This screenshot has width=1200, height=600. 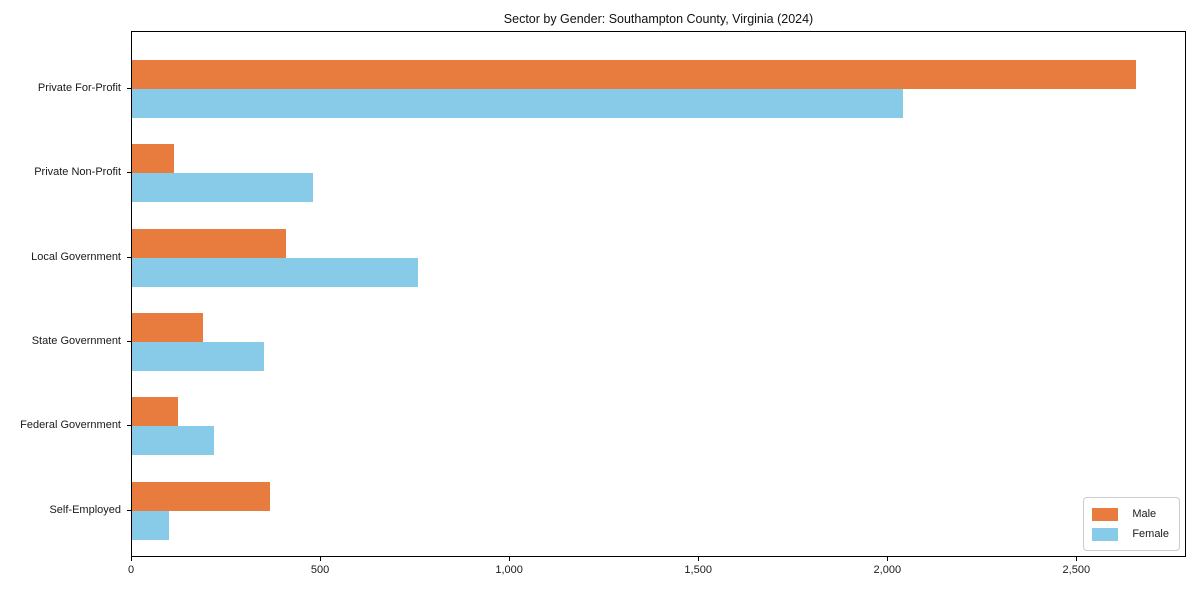 I want to click on legend-label: Male, so click(x=1144, y=514).